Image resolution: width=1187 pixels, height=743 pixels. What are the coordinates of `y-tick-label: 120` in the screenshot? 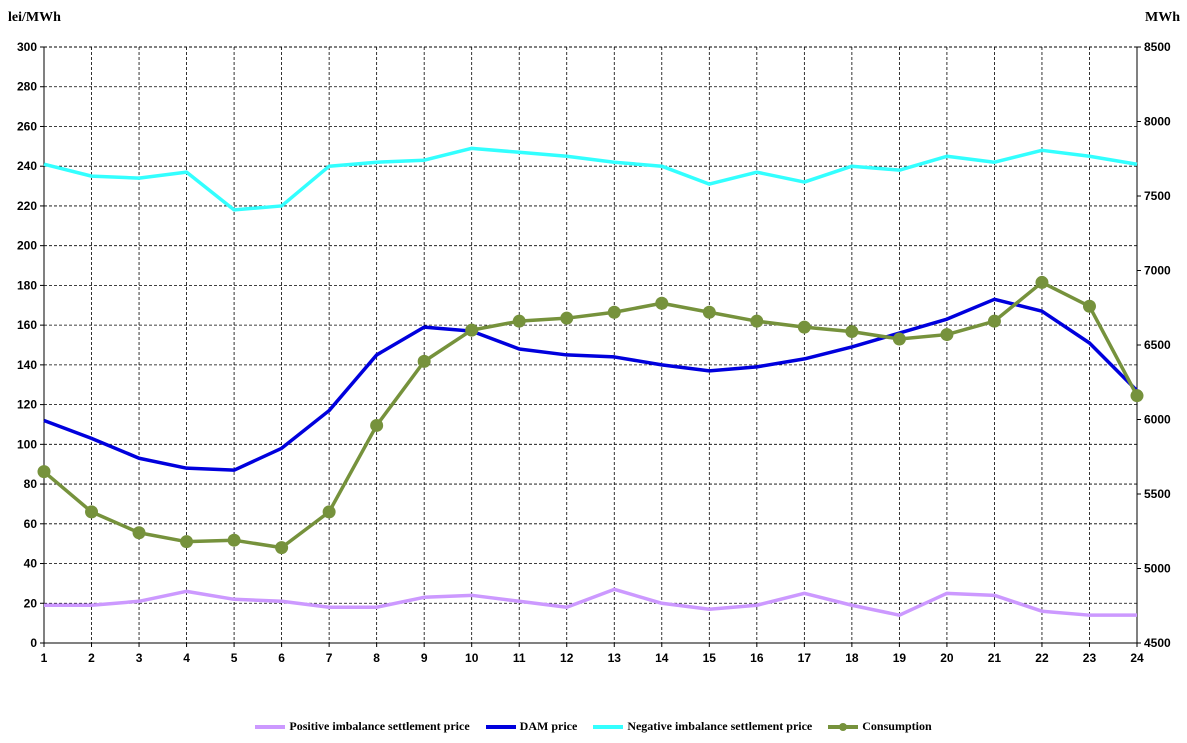 It's located at (27, 405).